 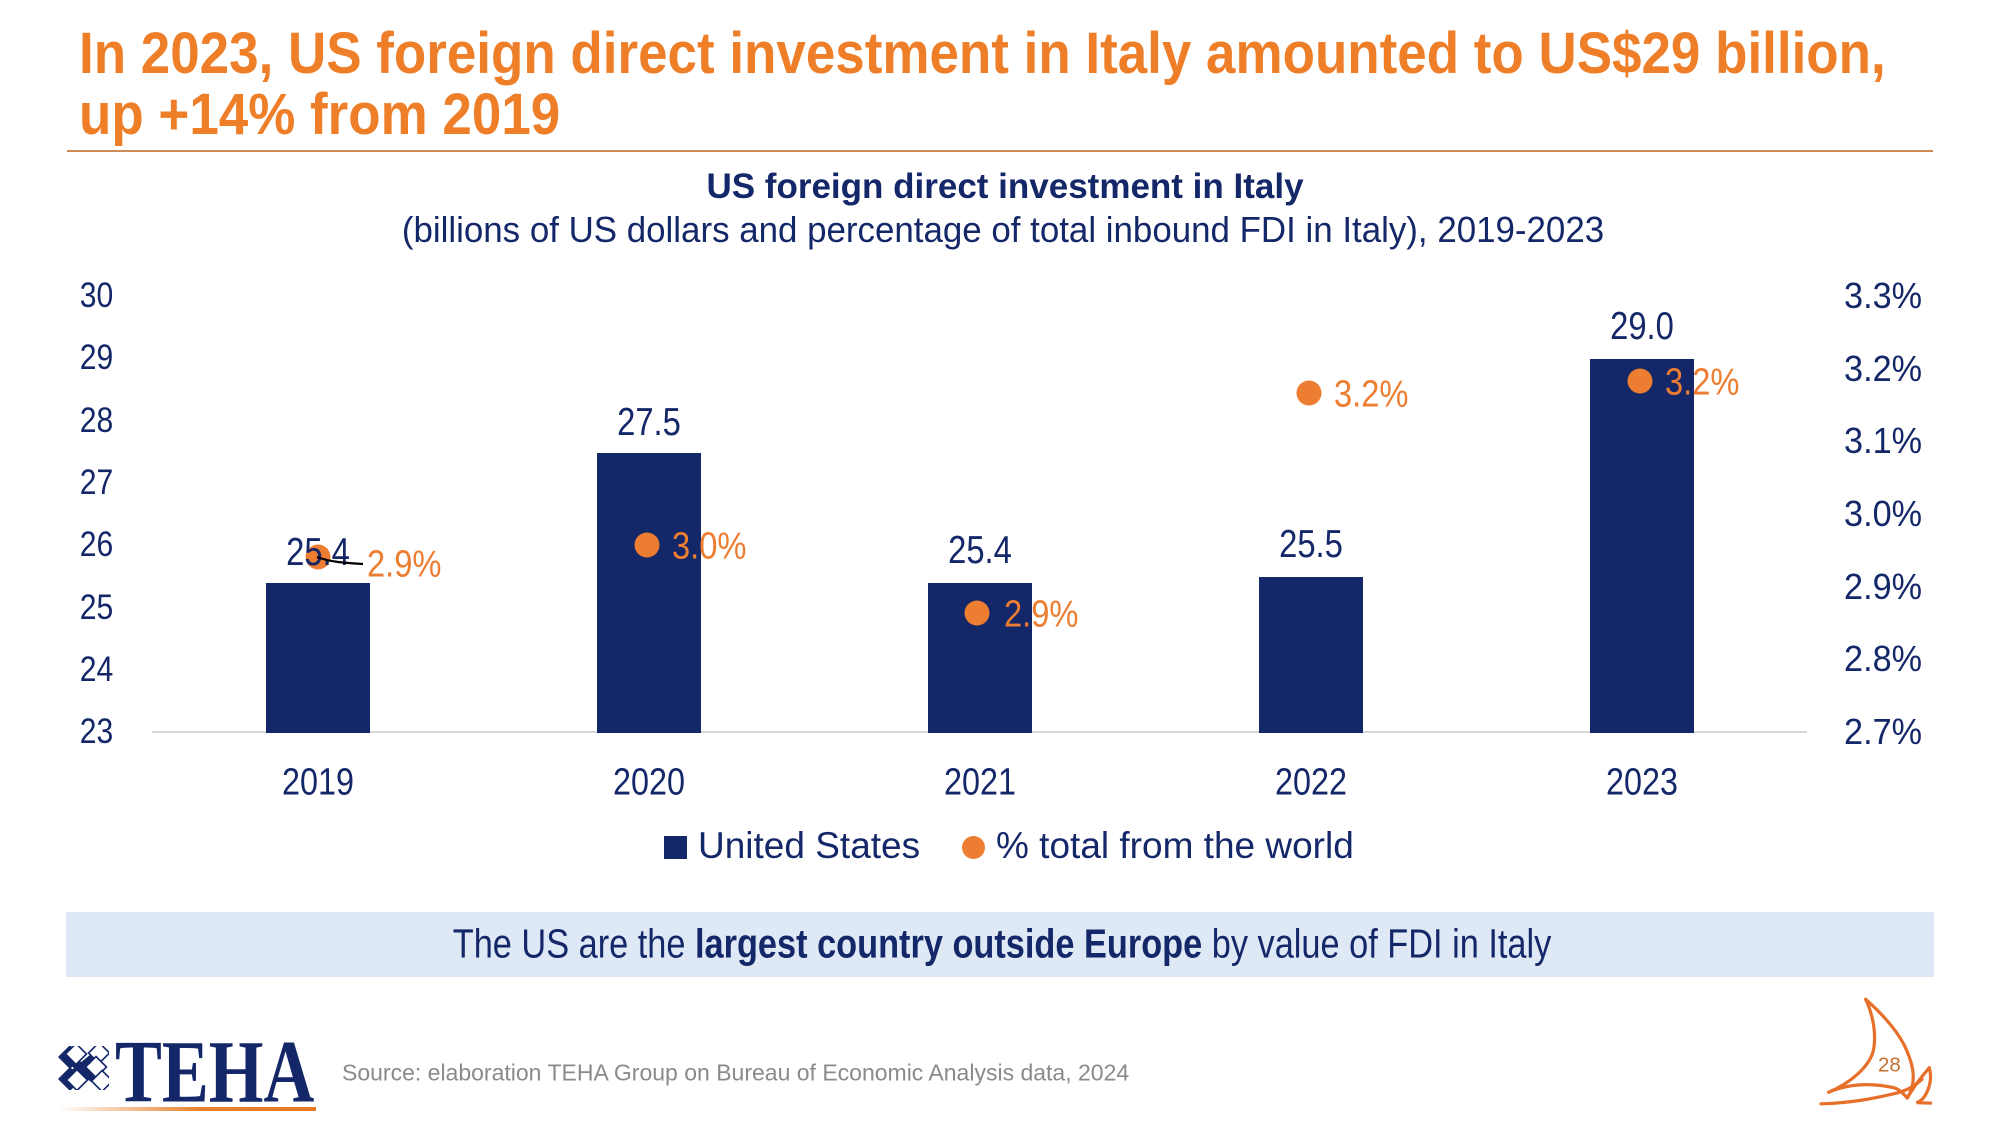 What do you see at coordinates (1889, 1064) in the screenshot?
I see `svg-text: 28` at bounding box center [1889, 1064].